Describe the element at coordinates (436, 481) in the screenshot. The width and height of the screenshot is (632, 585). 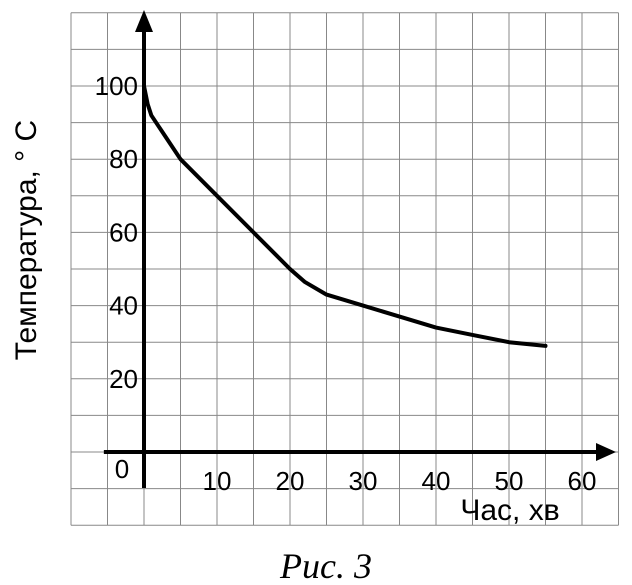
I see `x-tick-label: 40` at that location.